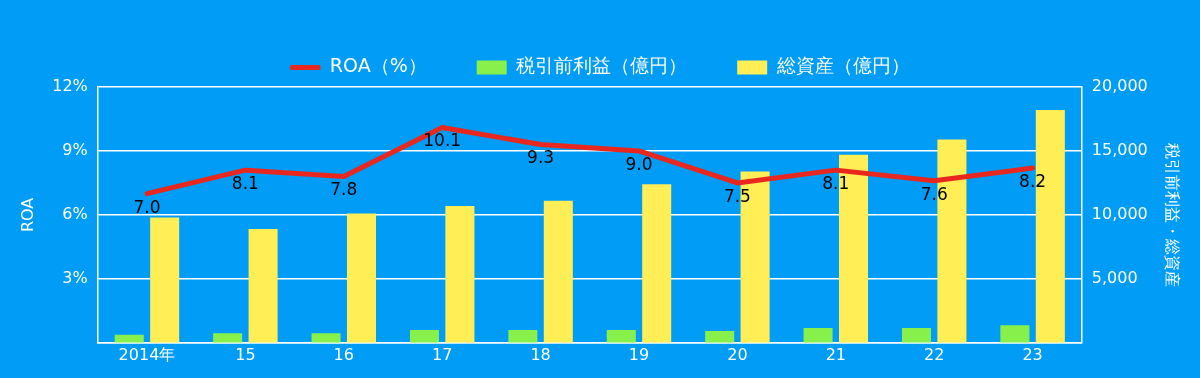 The image size is (1200, 378). What do you see at coordinates (602, 65) in the screenshot?
I see `legend-label: 税引前利益（億円）` at bounding box center [602, 65].